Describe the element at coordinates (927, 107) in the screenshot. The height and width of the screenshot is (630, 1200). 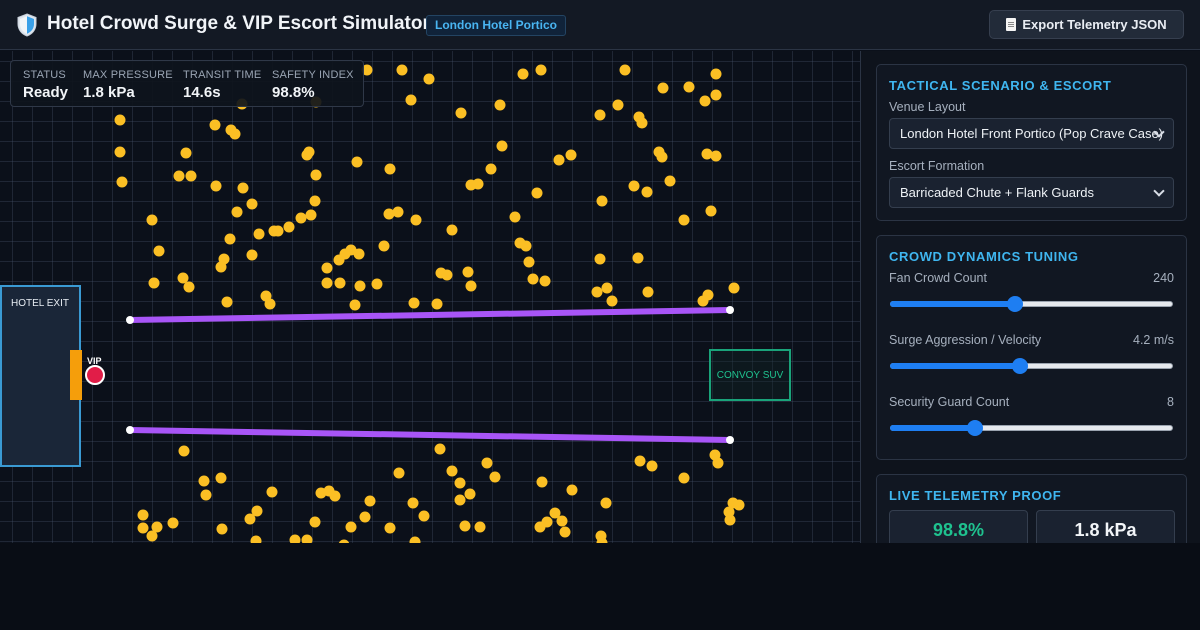
I see `venue-layout-label: Venue Layout` at that location.